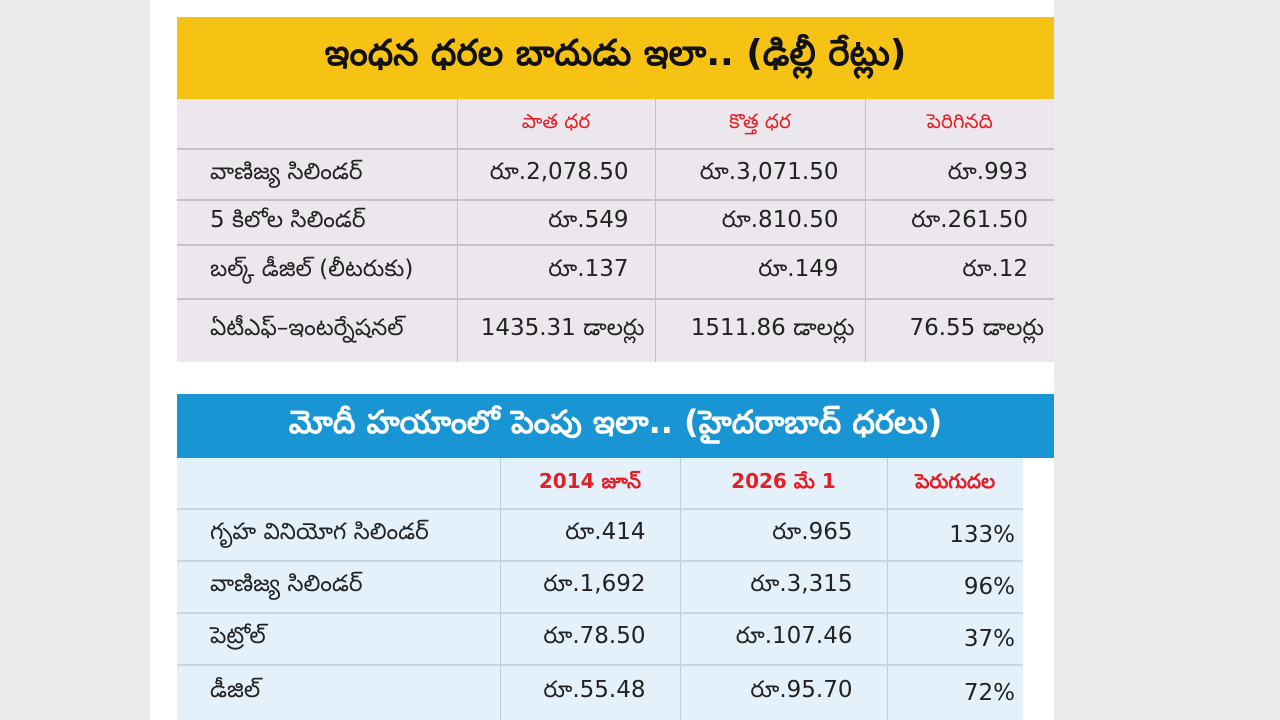 The image size is (1280, 720). What do you see at coordinates (339, 692) in the screenshot?
I see `row-label: డీజిల్` at bounding box center [339, 692].